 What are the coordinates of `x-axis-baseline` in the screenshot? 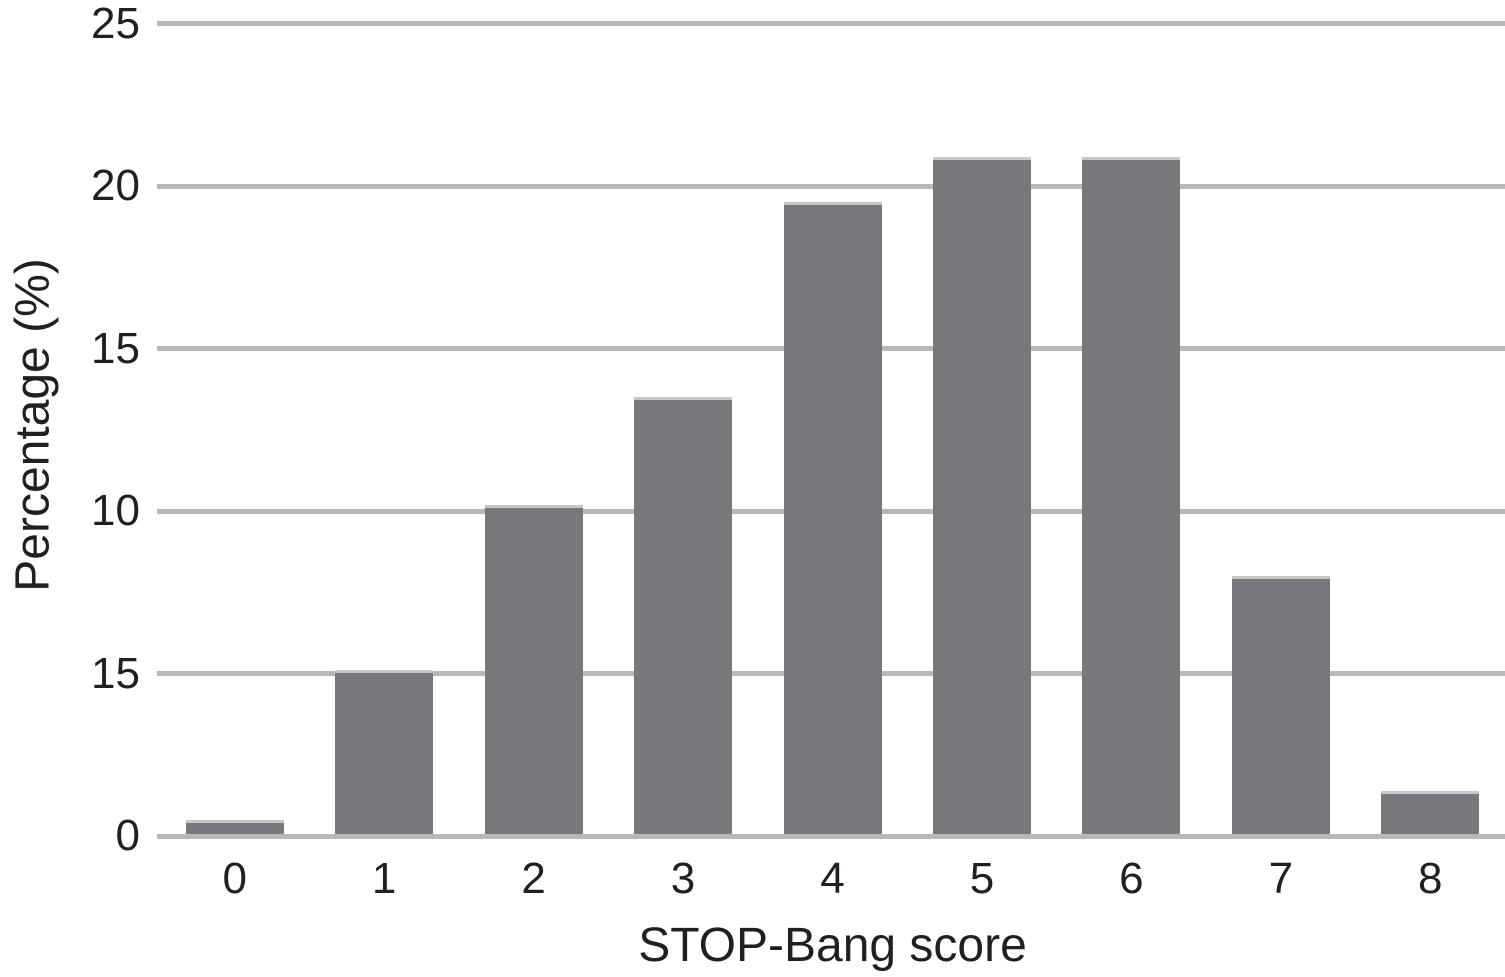 It's located at (831, 836).